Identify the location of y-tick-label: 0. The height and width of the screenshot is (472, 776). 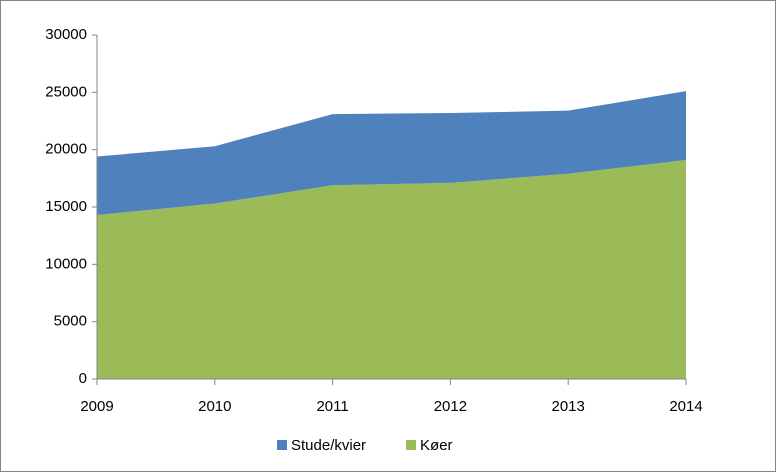
(83, 378).